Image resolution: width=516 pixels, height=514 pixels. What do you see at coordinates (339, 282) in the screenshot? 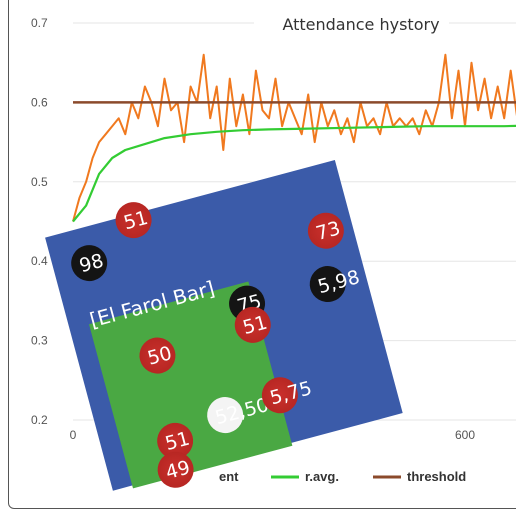
I see `agent-label: 5,98` at bounding box center [339, 282].